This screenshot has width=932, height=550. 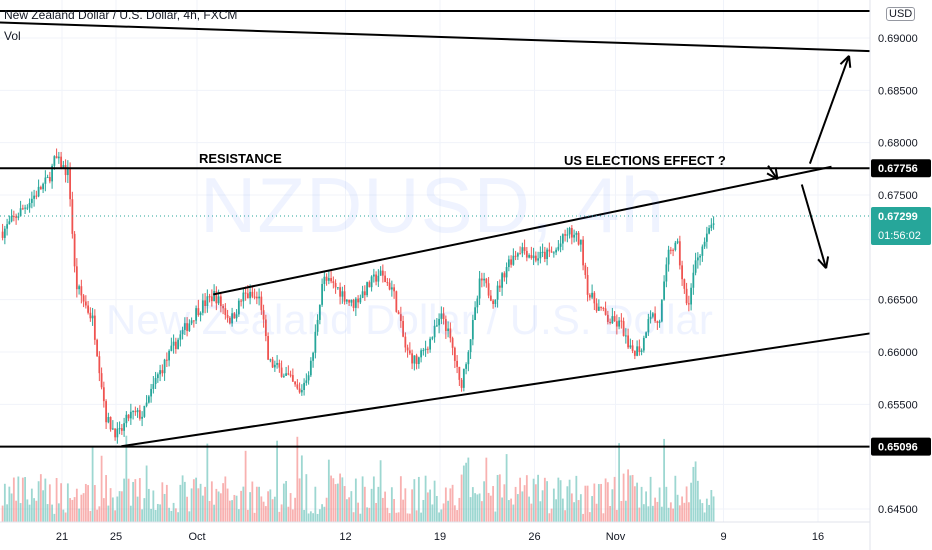 What do you see at coordinates (829, 109) in the screenshot?
I see `arrow-shaft` at bounding box center [829, 109].